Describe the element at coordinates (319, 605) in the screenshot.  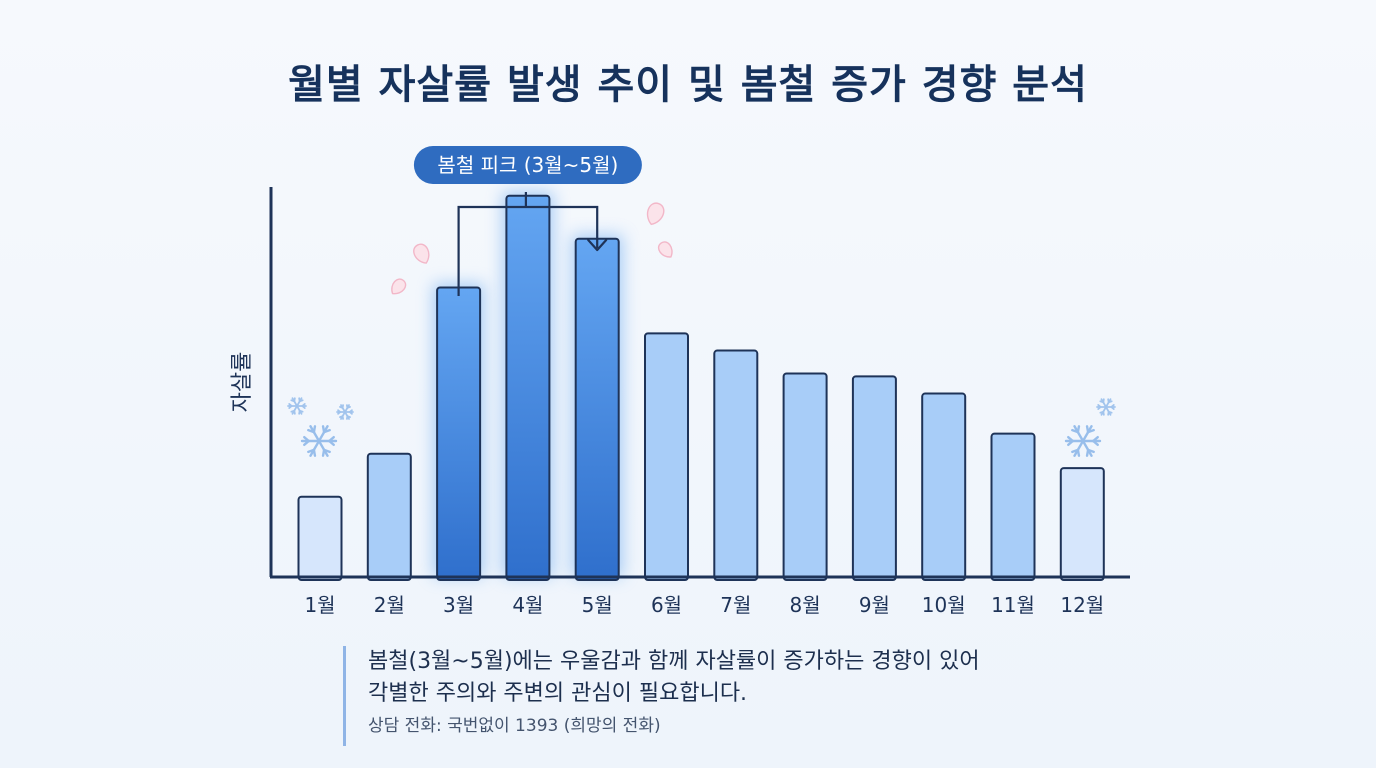
I see `x-tick-label: 1월` at that location.